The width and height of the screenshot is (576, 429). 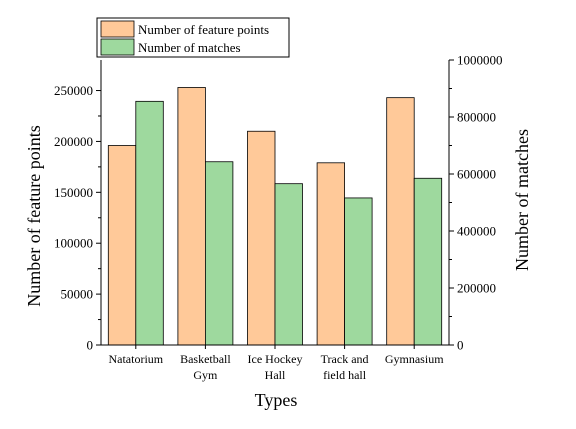 What do you see at coordinates (480, 60) in the screenshot?
I see `y-right-tick-label-5: 1000000` at bounding box center [480, 60].